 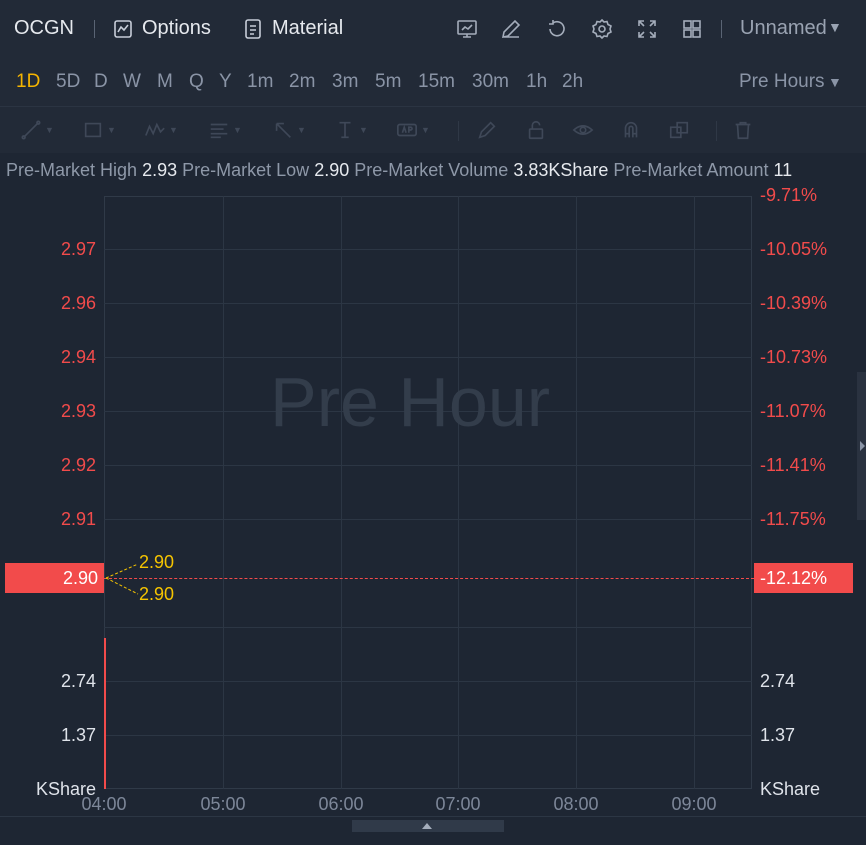 What do you see at coordinates (161, 130) in the screenshot?
I see `pattern-tool-icon: ▼` at bounding box center [161, 130].